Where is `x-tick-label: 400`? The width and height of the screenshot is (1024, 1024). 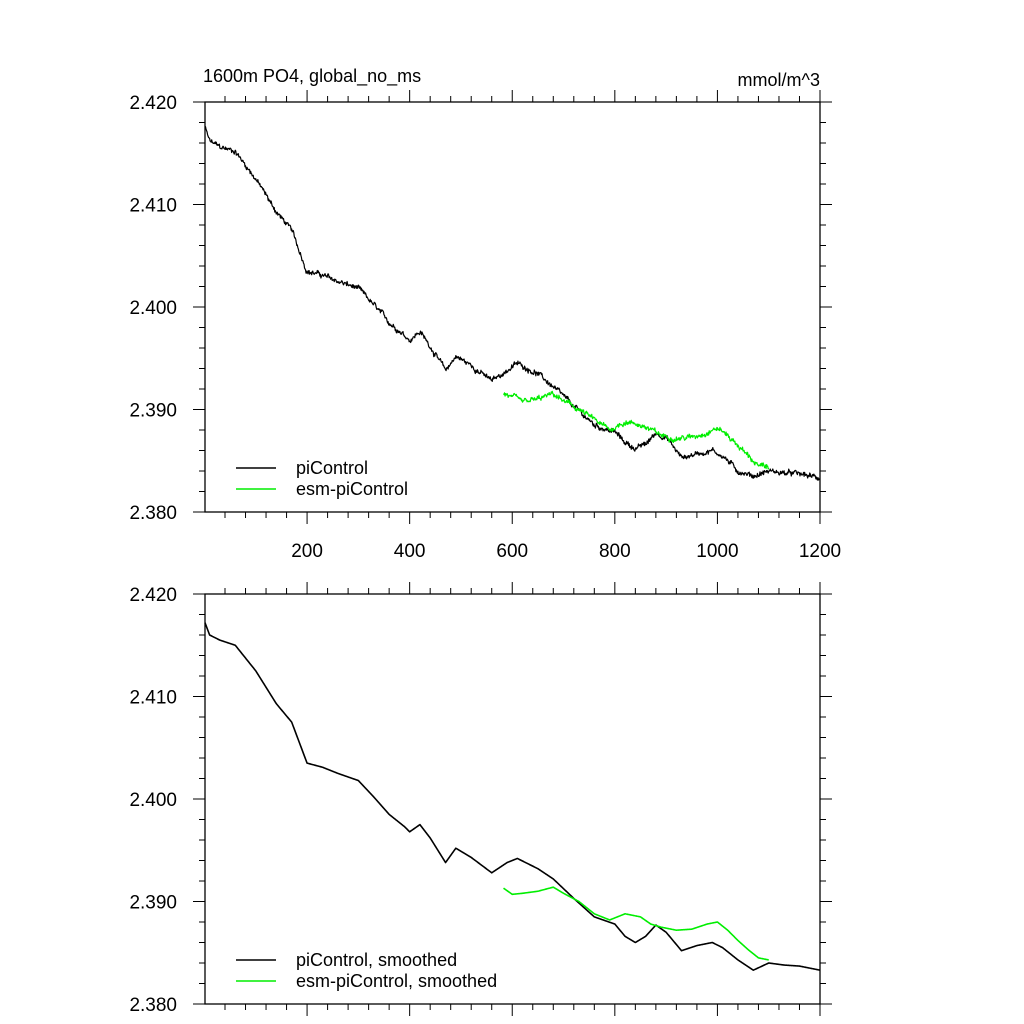
x-tick-label: 400 is located at coordinates (410, 551).